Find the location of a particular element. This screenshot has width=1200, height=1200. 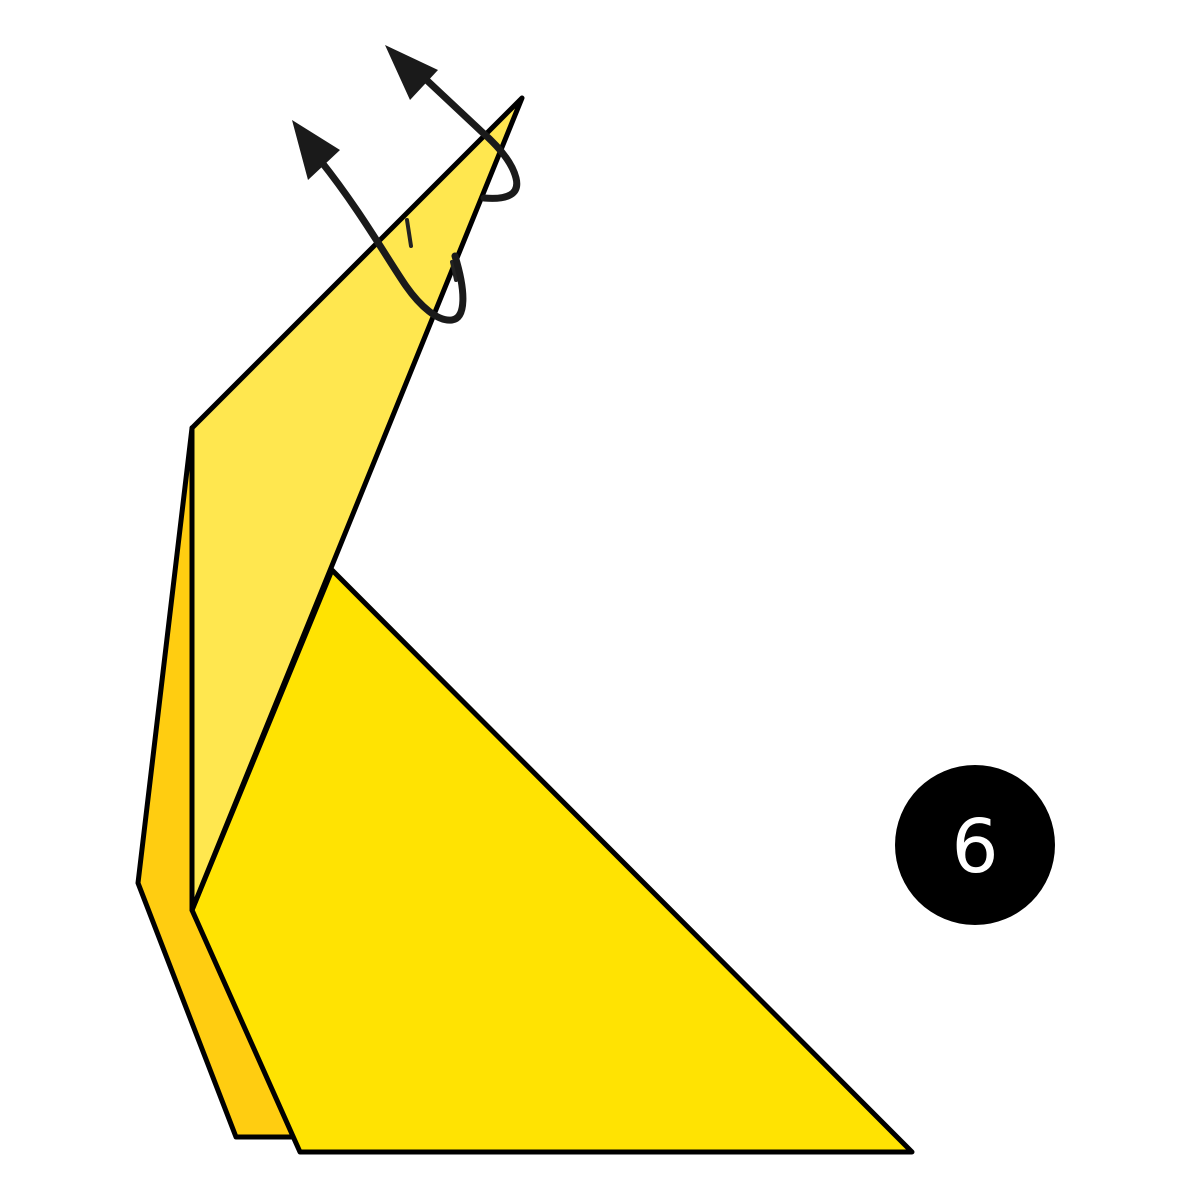

step-number: 6 is located at coordinates (975, 847).